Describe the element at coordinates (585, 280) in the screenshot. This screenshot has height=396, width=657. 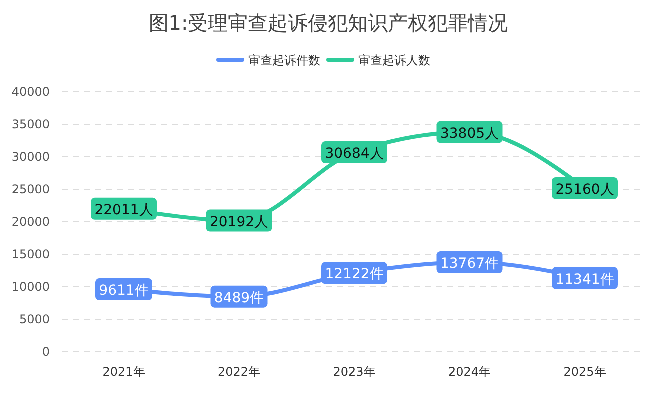
I see `data-label: 11341件` at that location.